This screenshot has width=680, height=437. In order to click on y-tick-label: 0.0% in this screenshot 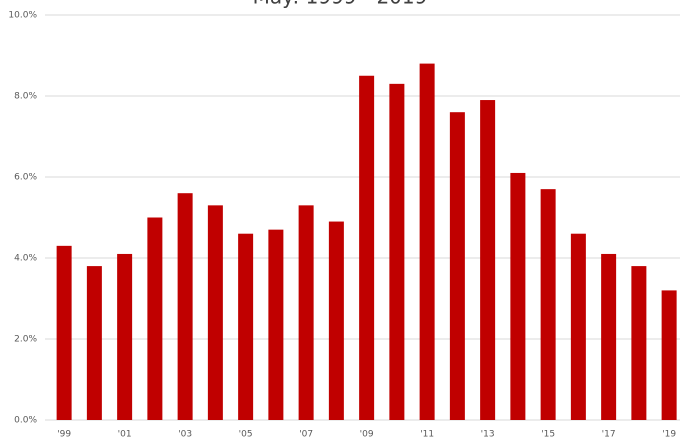, I will do `click(25, 421)`.